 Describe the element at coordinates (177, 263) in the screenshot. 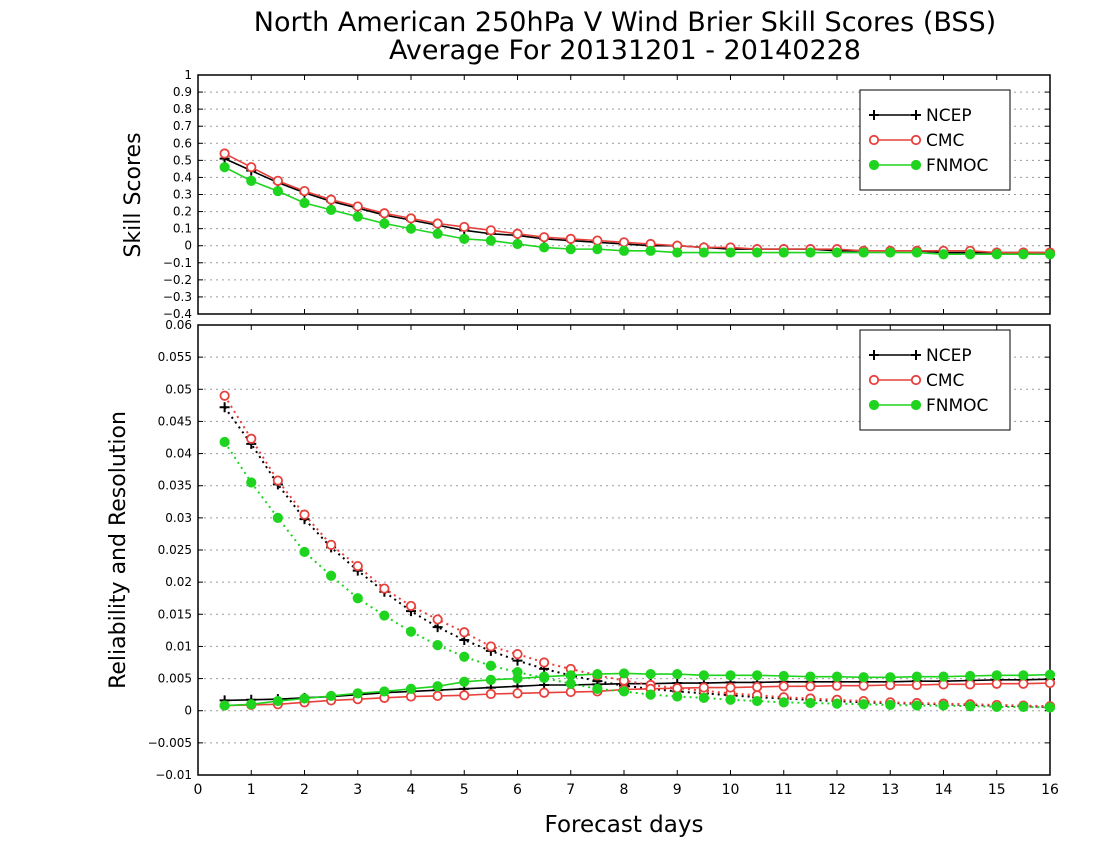

I see `y-tick-label: −0.1` at that location.